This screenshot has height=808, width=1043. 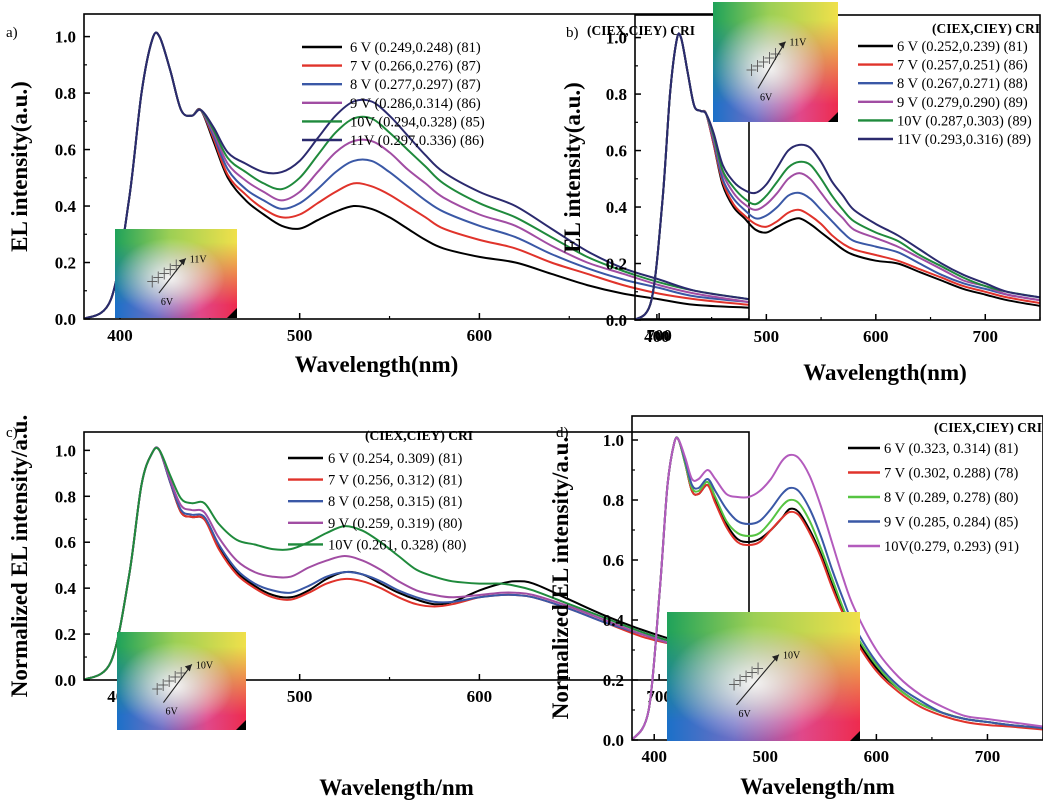 What do you see at coordinates (415, 67) in the screenshot?
I see `legend-entry: 7 V (0.266,0.276) (87)` at bounding box center [415, 67].